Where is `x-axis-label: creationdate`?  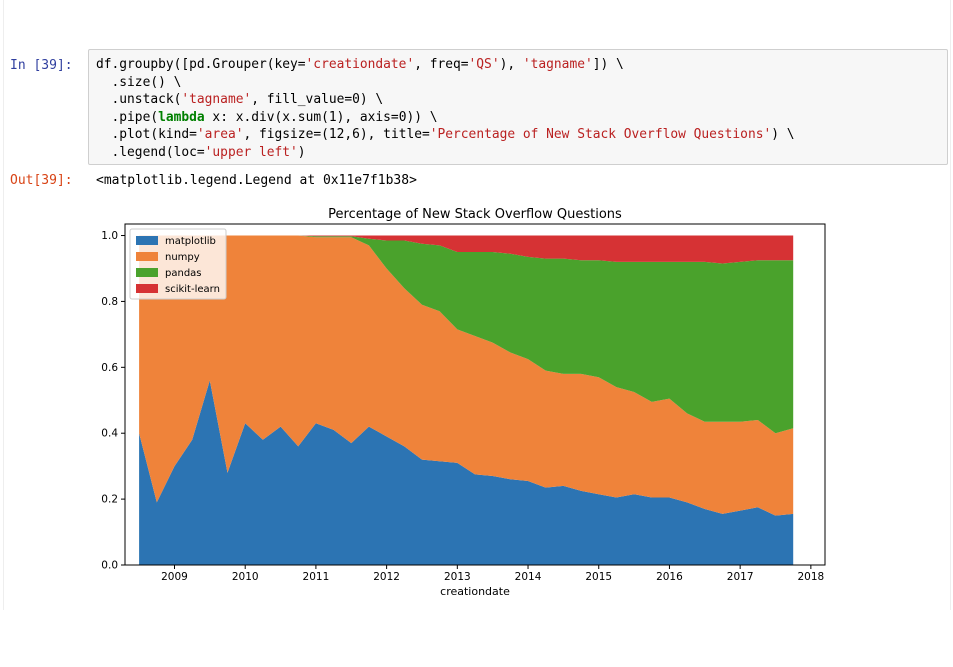 x-axis-label: creationdate is located at coordinates (475, 591).